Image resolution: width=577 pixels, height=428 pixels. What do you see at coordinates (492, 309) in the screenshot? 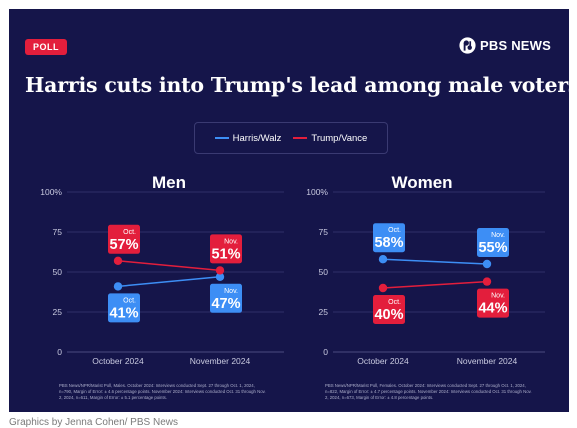
I see `women-data-label-value: 44%` at bounding box center [492, 309].